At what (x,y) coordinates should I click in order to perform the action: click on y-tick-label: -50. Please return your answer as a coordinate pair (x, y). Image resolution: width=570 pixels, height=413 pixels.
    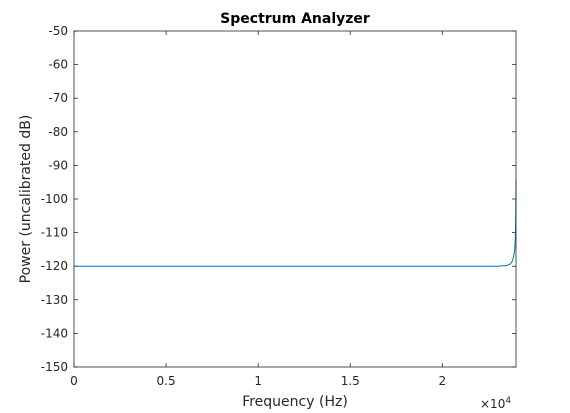
    Looking at the image, I should click on (58, 31).